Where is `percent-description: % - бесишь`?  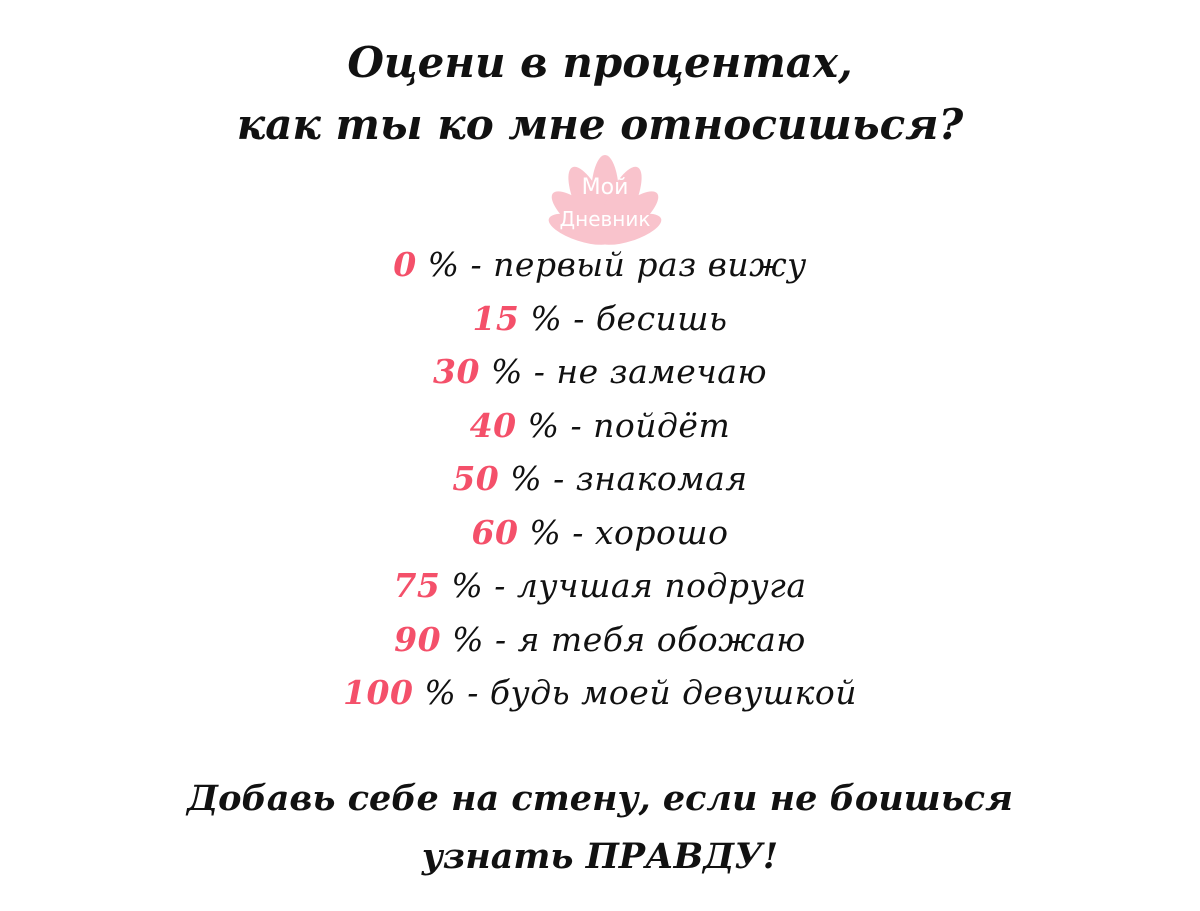
percent-description: % - бесишь is located at coordinates (629, 318).